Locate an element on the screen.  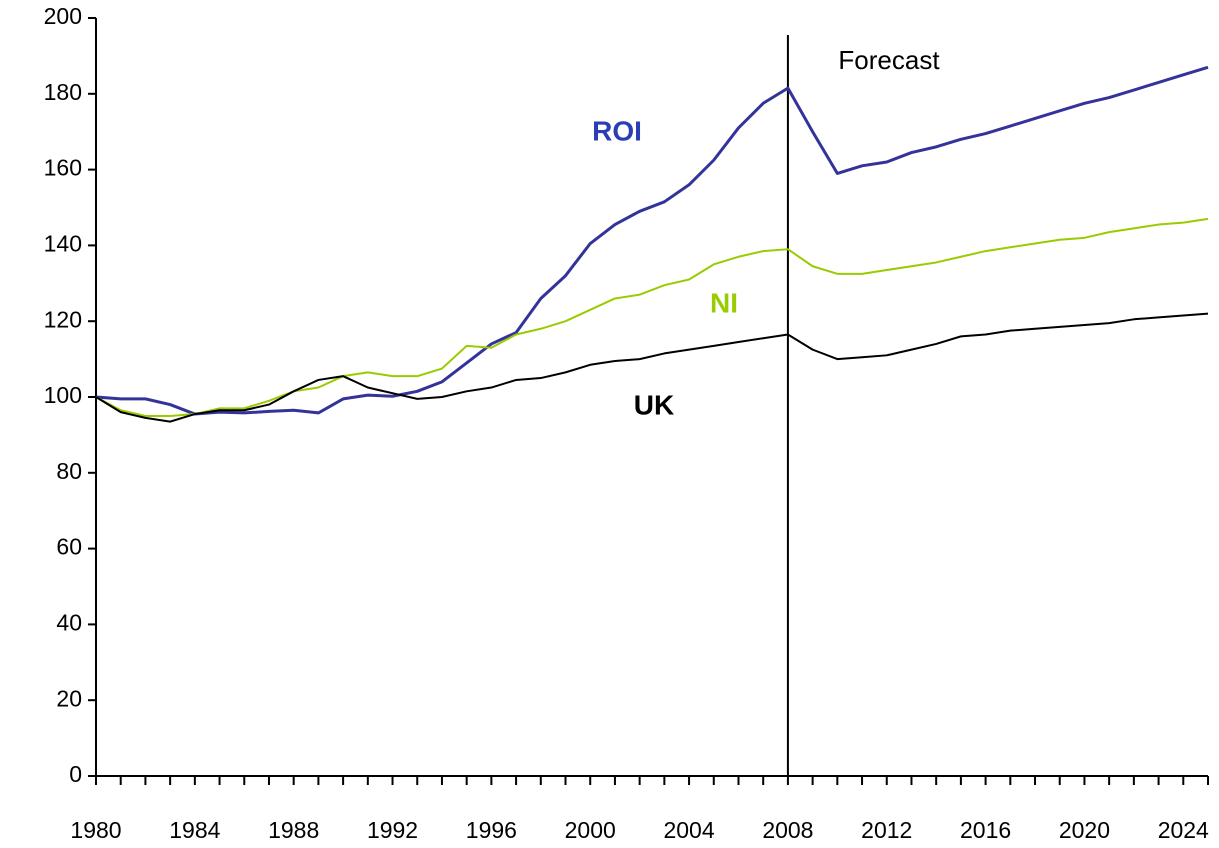
series-label: NI is located at coordinates (724, 302).